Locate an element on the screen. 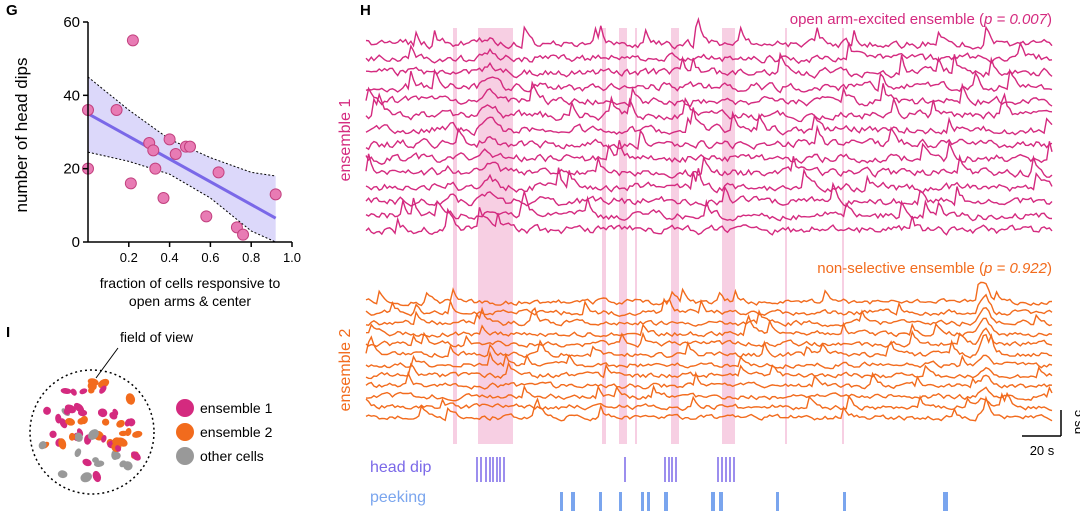 The height and width of the screenshot is (519, 1080). ensemble-2-label: ensemble 2 is located at coordinates (345, 370).